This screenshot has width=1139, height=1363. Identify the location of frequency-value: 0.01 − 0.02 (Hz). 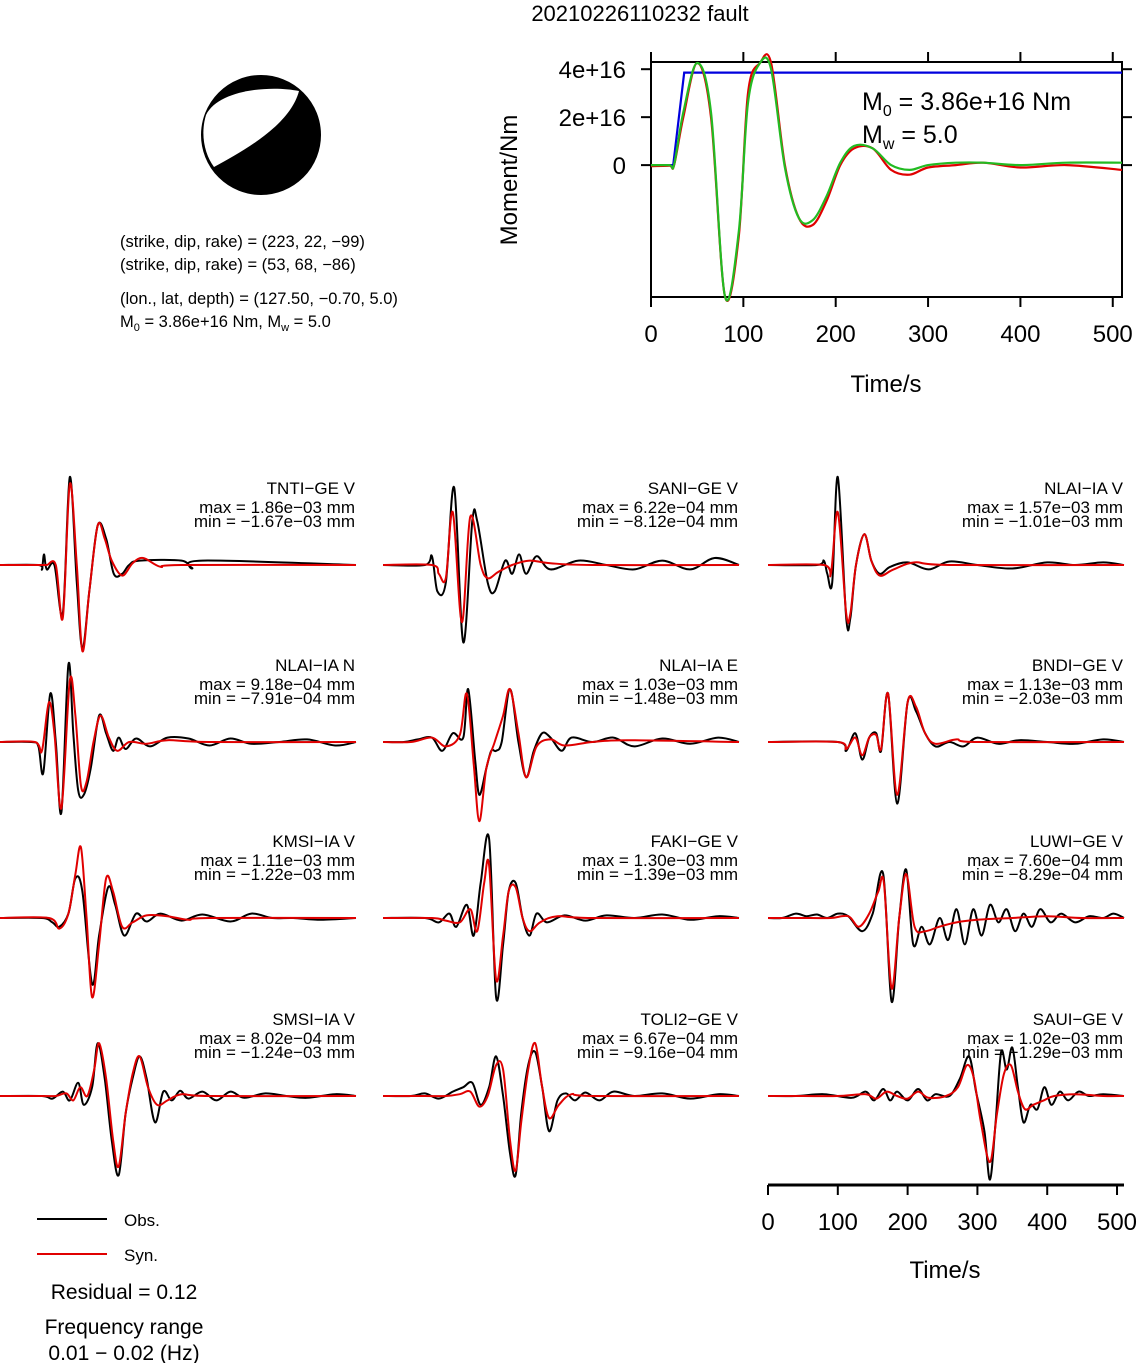
(123, 1352).